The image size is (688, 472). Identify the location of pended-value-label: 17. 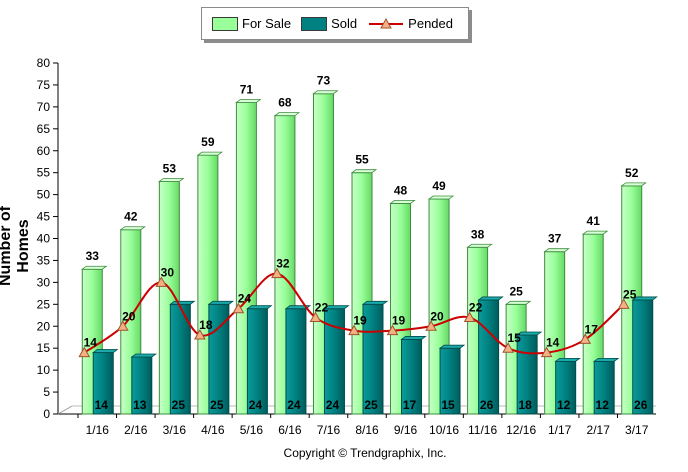
(592, 329).